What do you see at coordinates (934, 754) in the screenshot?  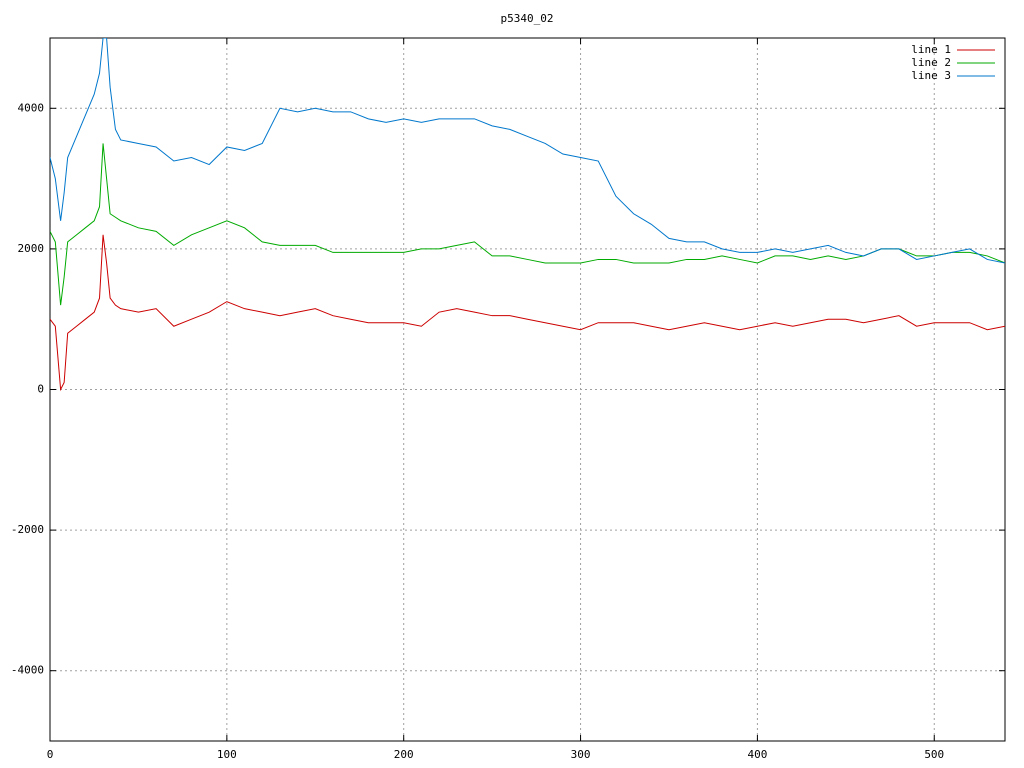 I see `x-tick-label: 500` at bounding box center [934, 754].